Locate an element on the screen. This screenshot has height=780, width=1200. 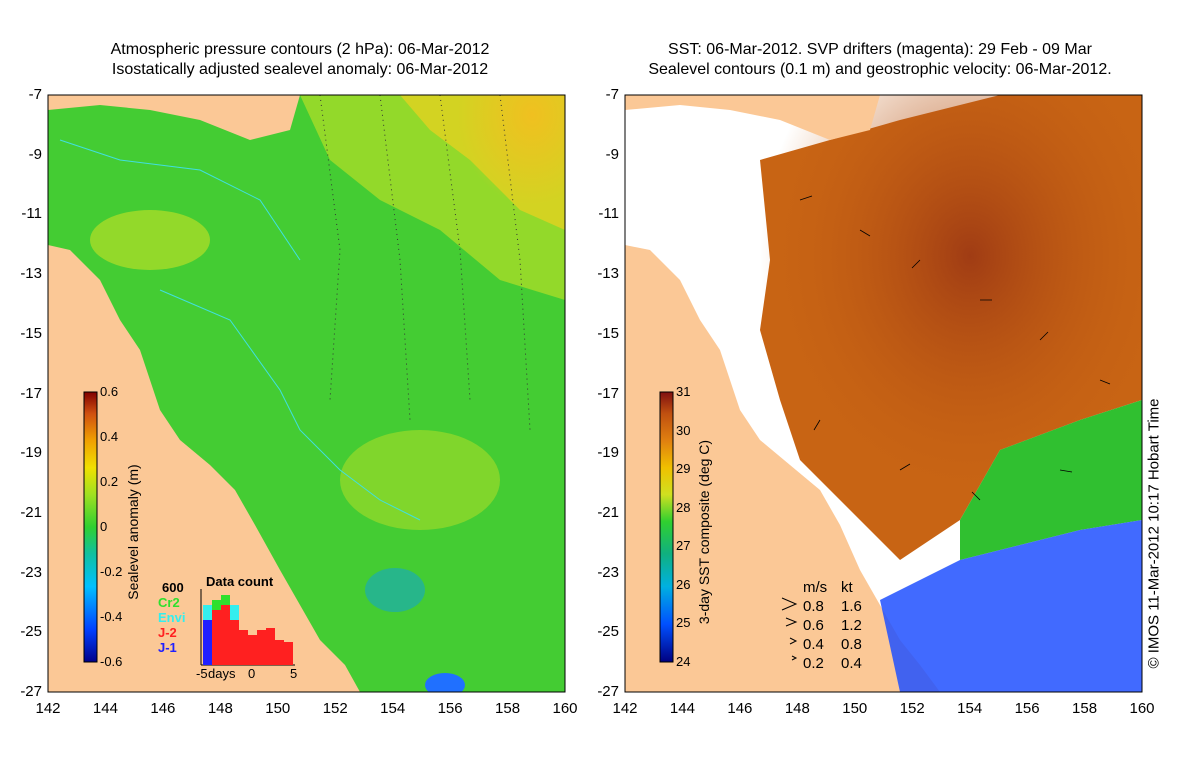
right-y-tick: -23 is located at coordinates (608, 572).